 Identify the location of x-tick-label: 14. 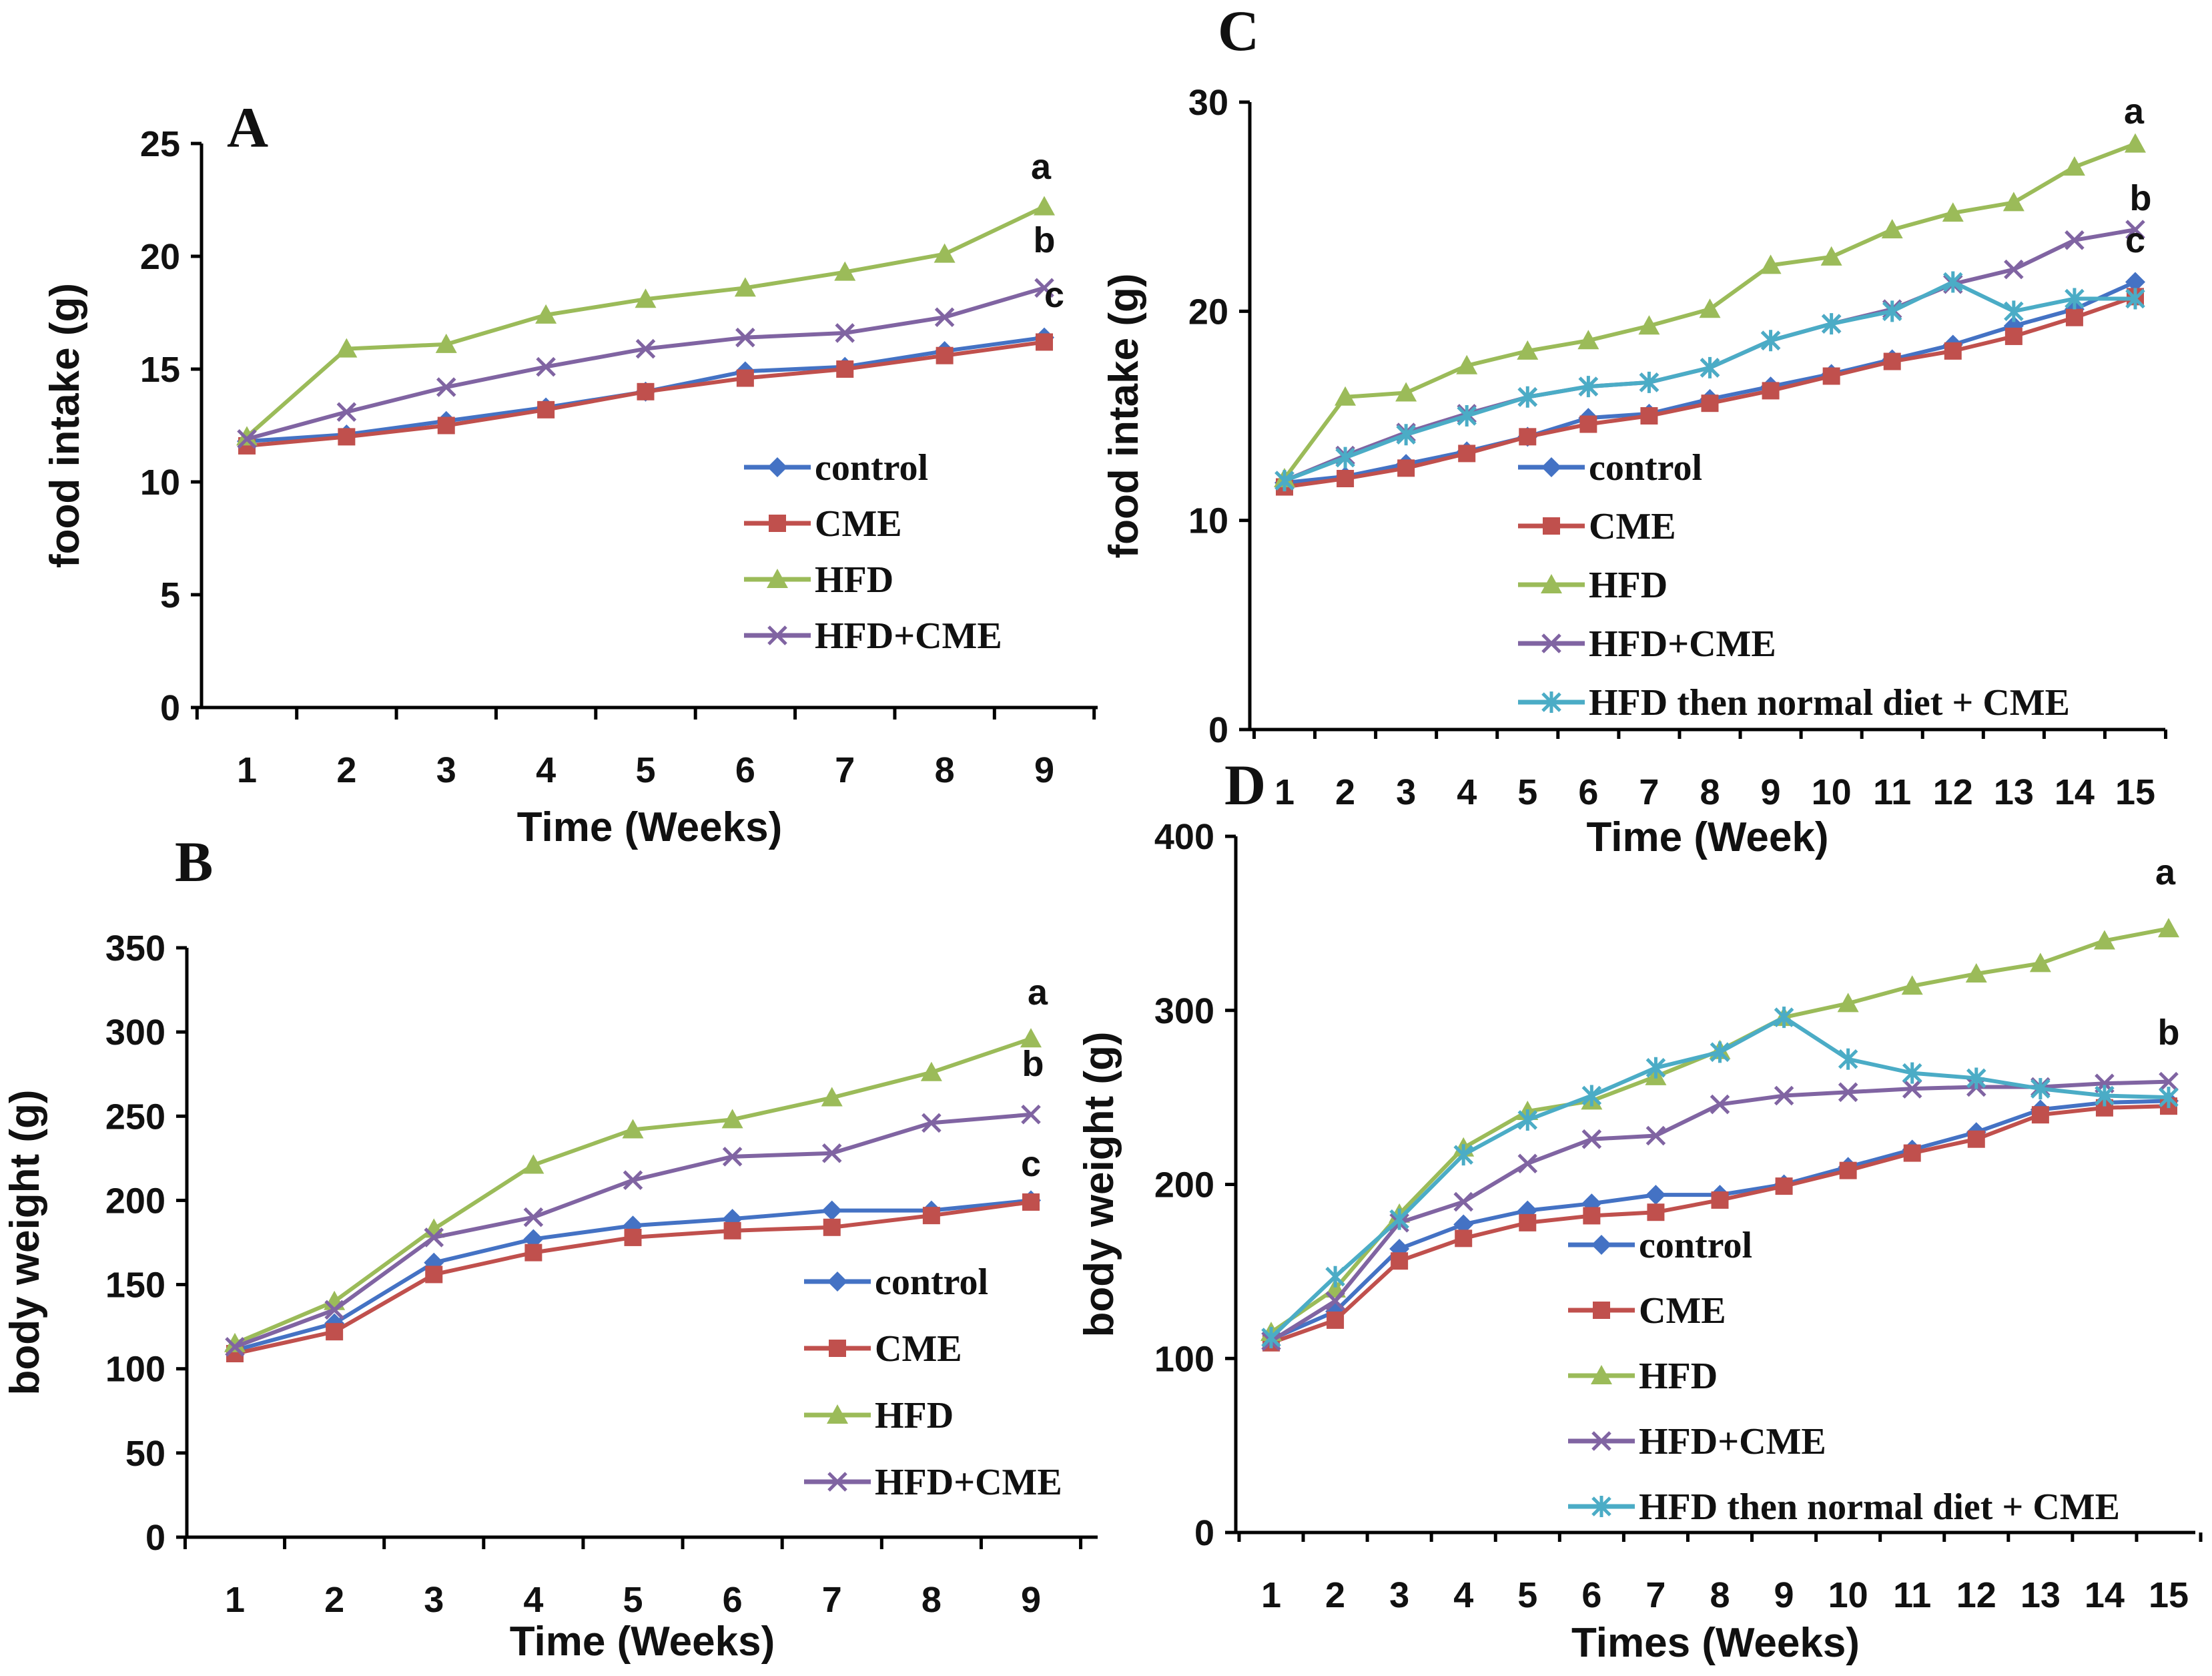
(2075, 792).